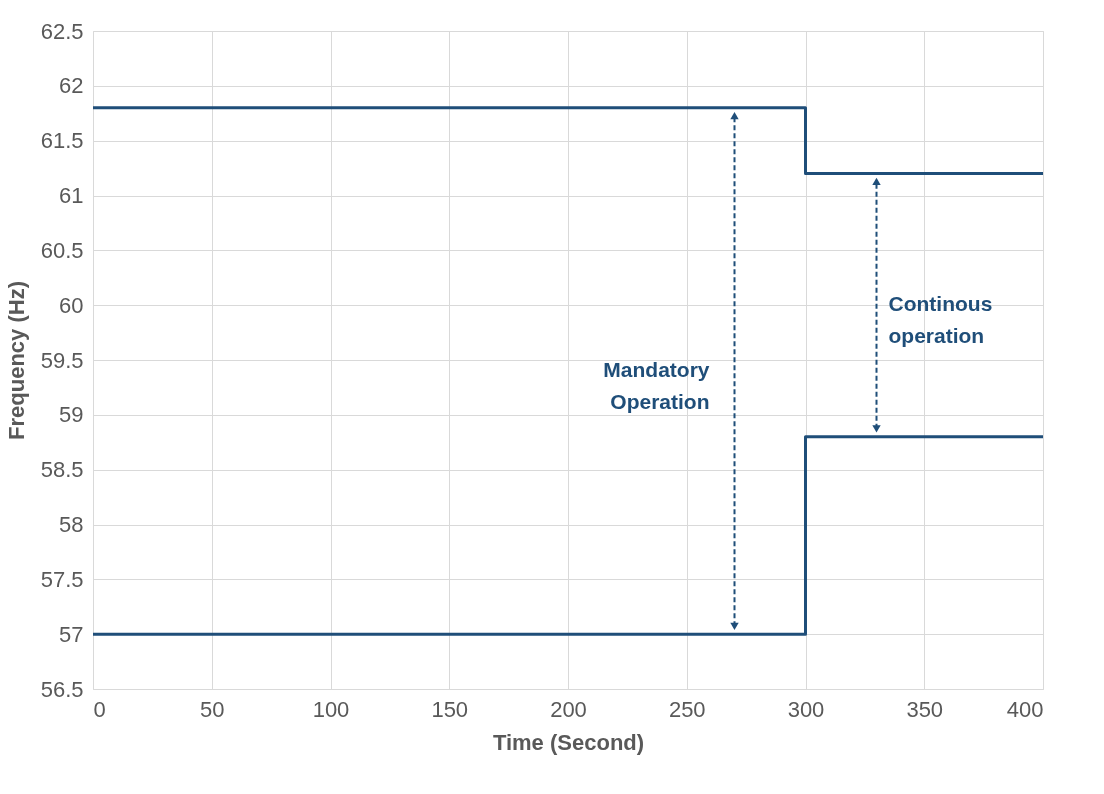 This screenshot has height=794, width=1104. What do you see at coordinates (71, 415) in the screenshot?
I see `y-tick-label: 59` at bounding box center [71, 415].